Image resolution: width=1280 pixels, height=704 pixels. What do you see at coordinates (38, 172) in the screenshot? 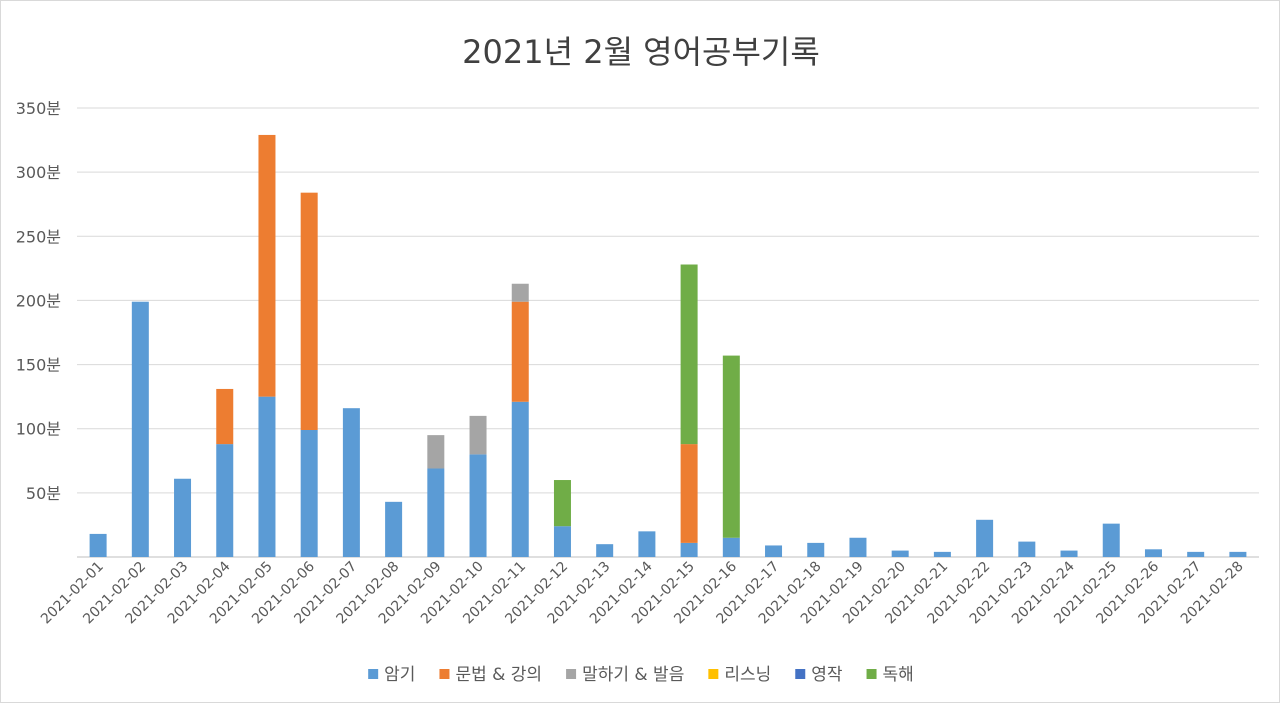
I see `y-tick-label: 300분` at bounding box center [38, 172].